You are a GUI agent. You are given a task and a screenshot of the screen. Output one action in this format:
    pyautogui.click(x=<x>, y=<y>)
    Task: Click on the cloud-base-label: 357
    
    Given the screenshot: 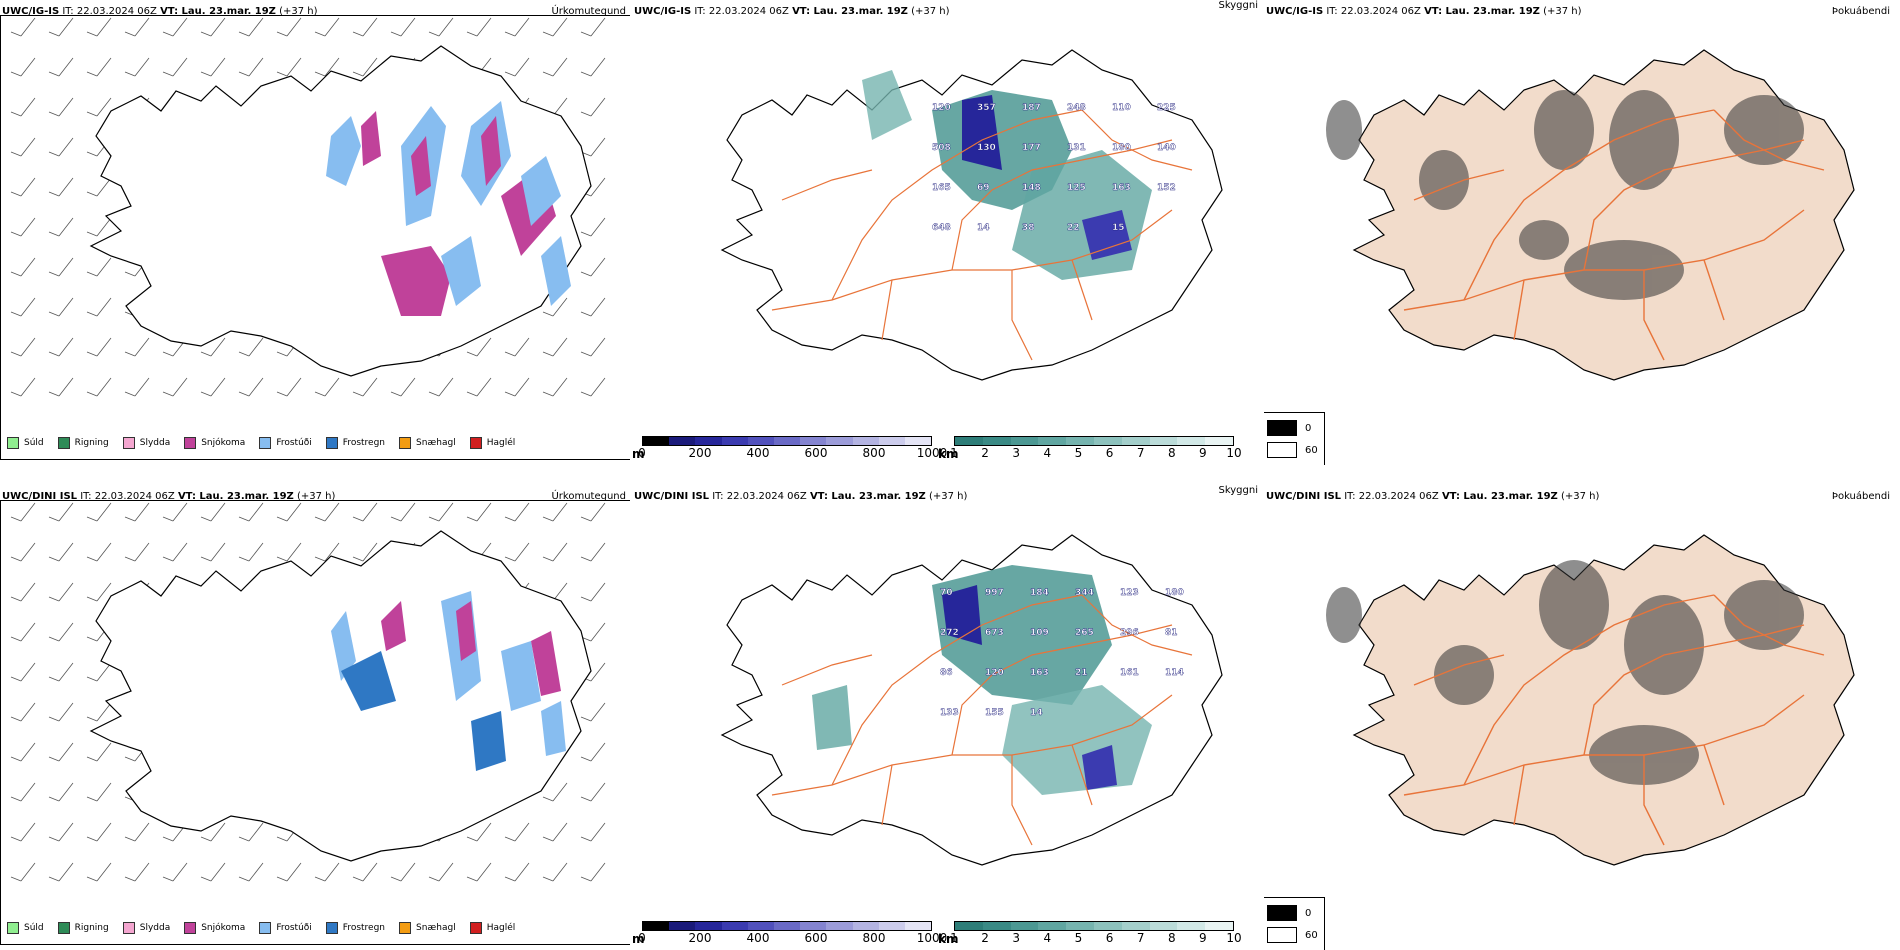 What is the action you would take?
    pyautogui.click(x=986, y=108)
    